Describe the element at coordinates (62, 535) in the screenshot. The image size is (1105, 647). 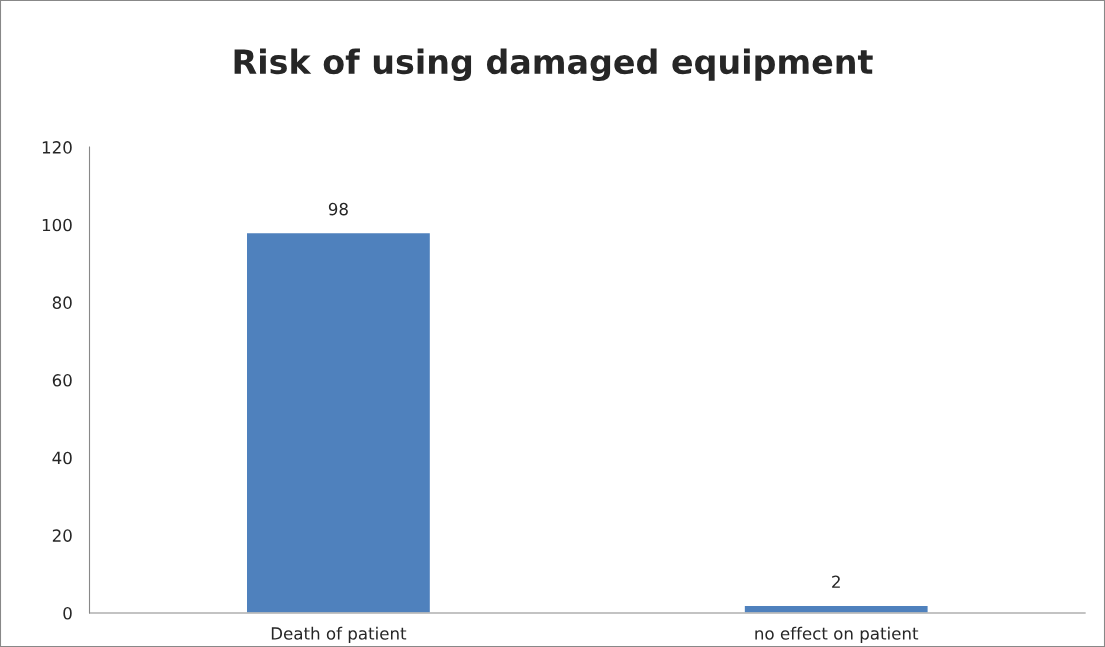
I see `y-tick-label: 20` at that location.